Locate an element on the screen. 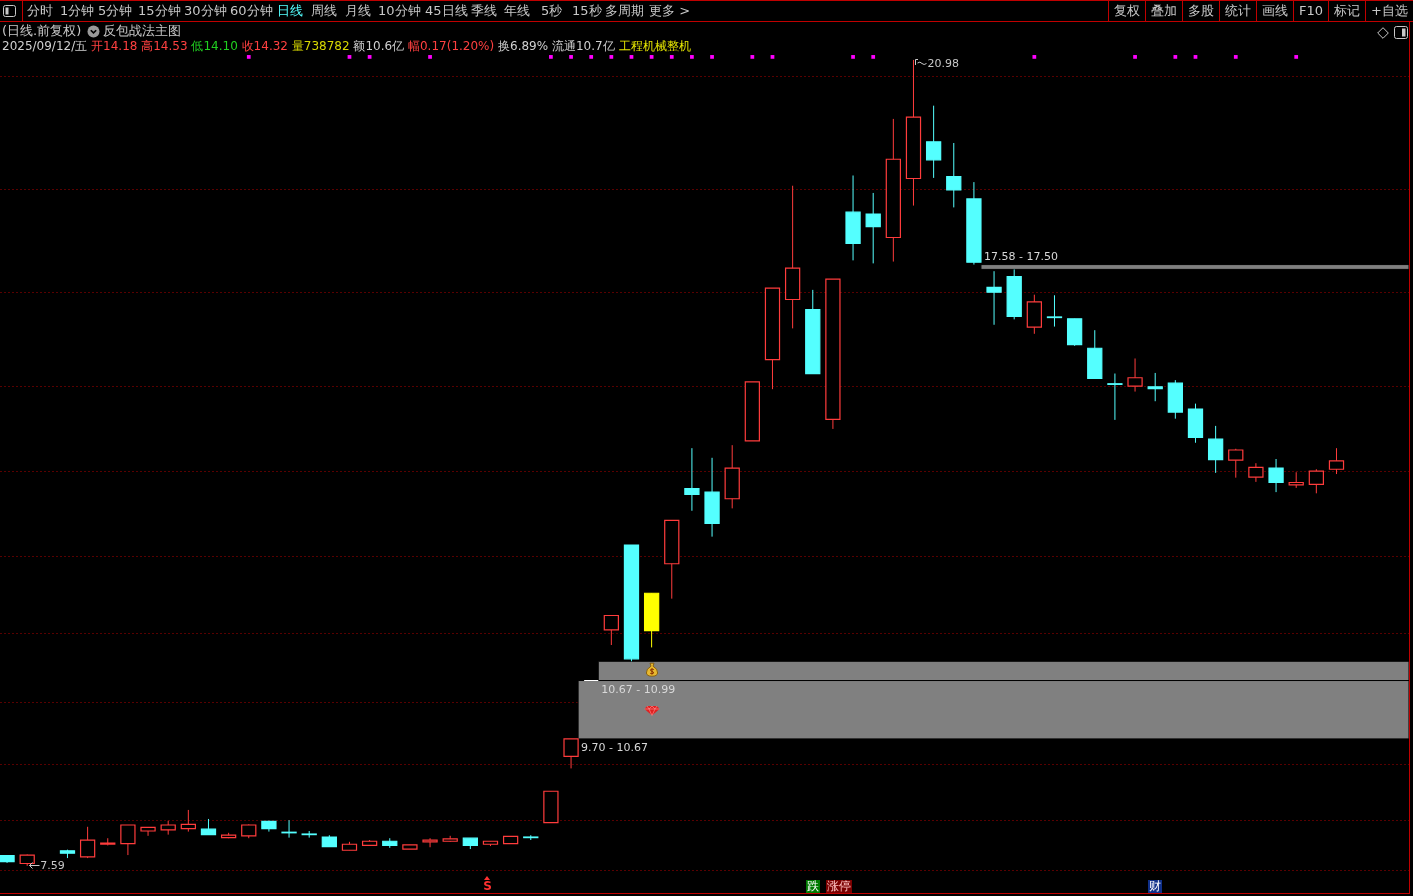  text: 月线 is located at coordinates (358, 11).